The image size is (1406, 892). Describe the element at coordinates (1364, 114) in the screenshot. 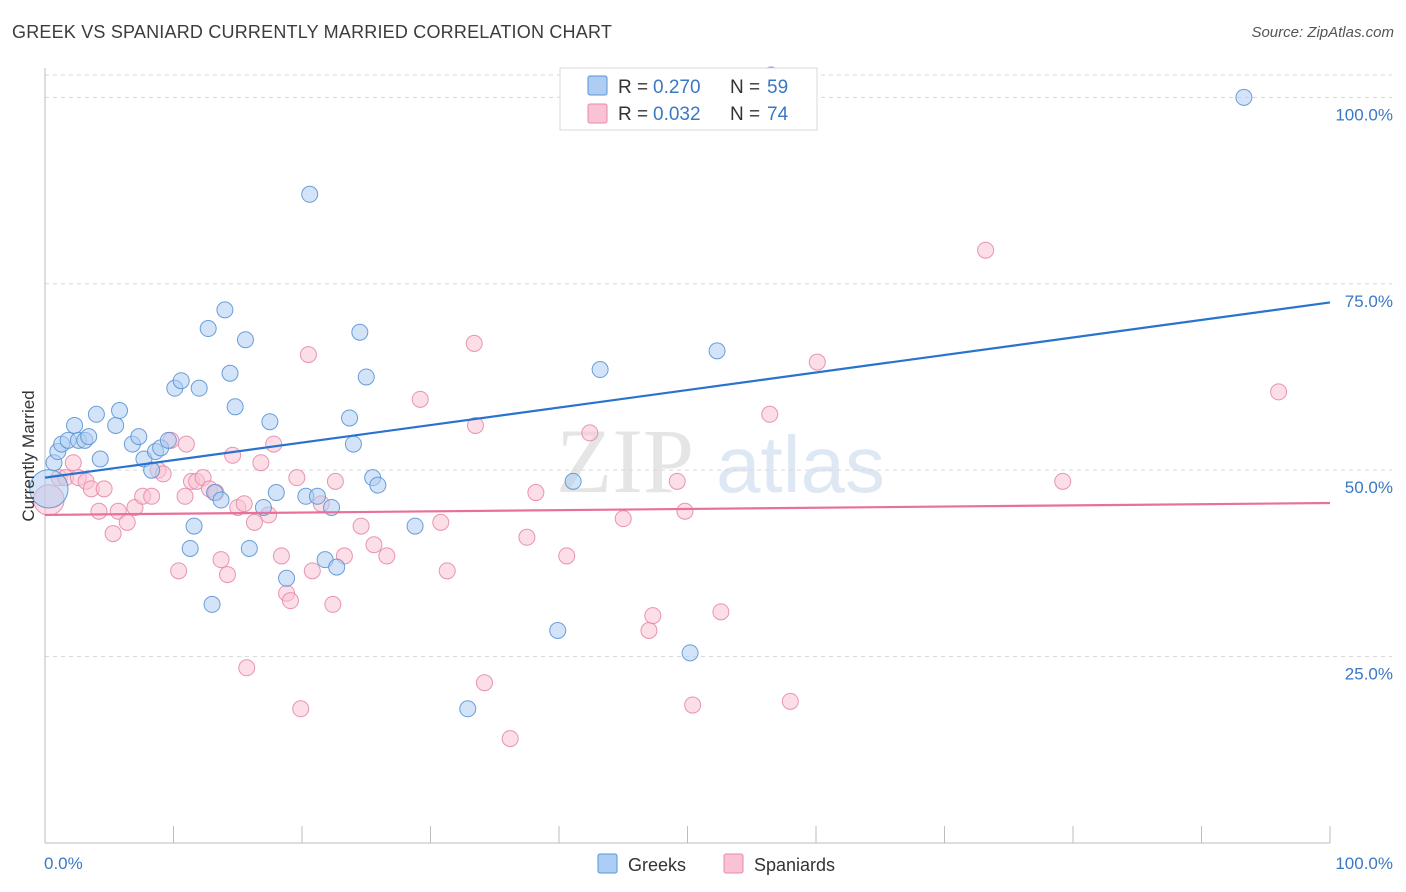

I see `y-tick-label: 100.0%` at that location.